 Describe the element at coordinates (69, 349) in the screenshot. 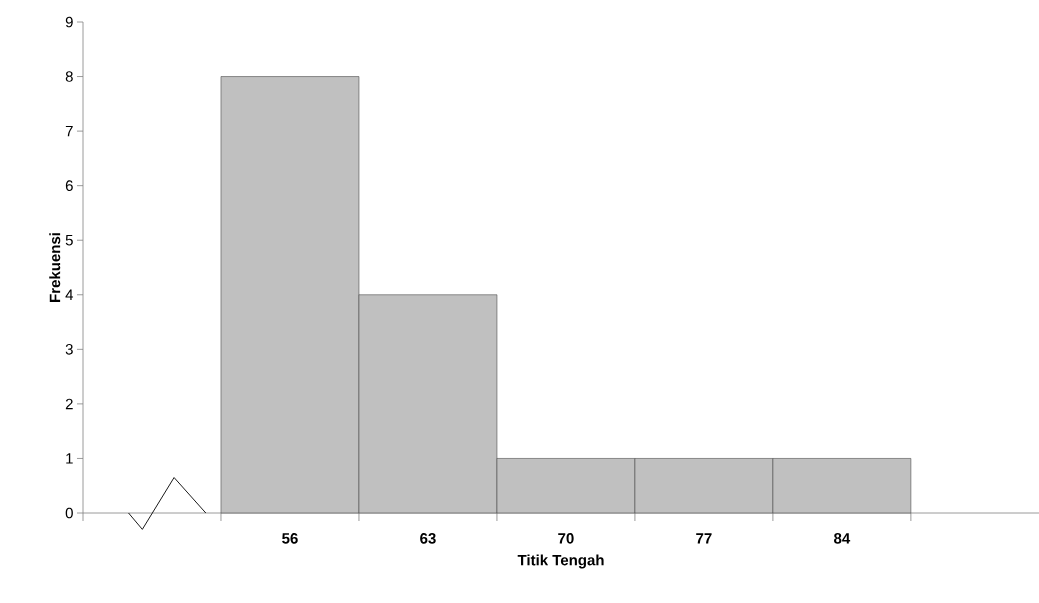

I see `y-tick-label: 3` at that location.